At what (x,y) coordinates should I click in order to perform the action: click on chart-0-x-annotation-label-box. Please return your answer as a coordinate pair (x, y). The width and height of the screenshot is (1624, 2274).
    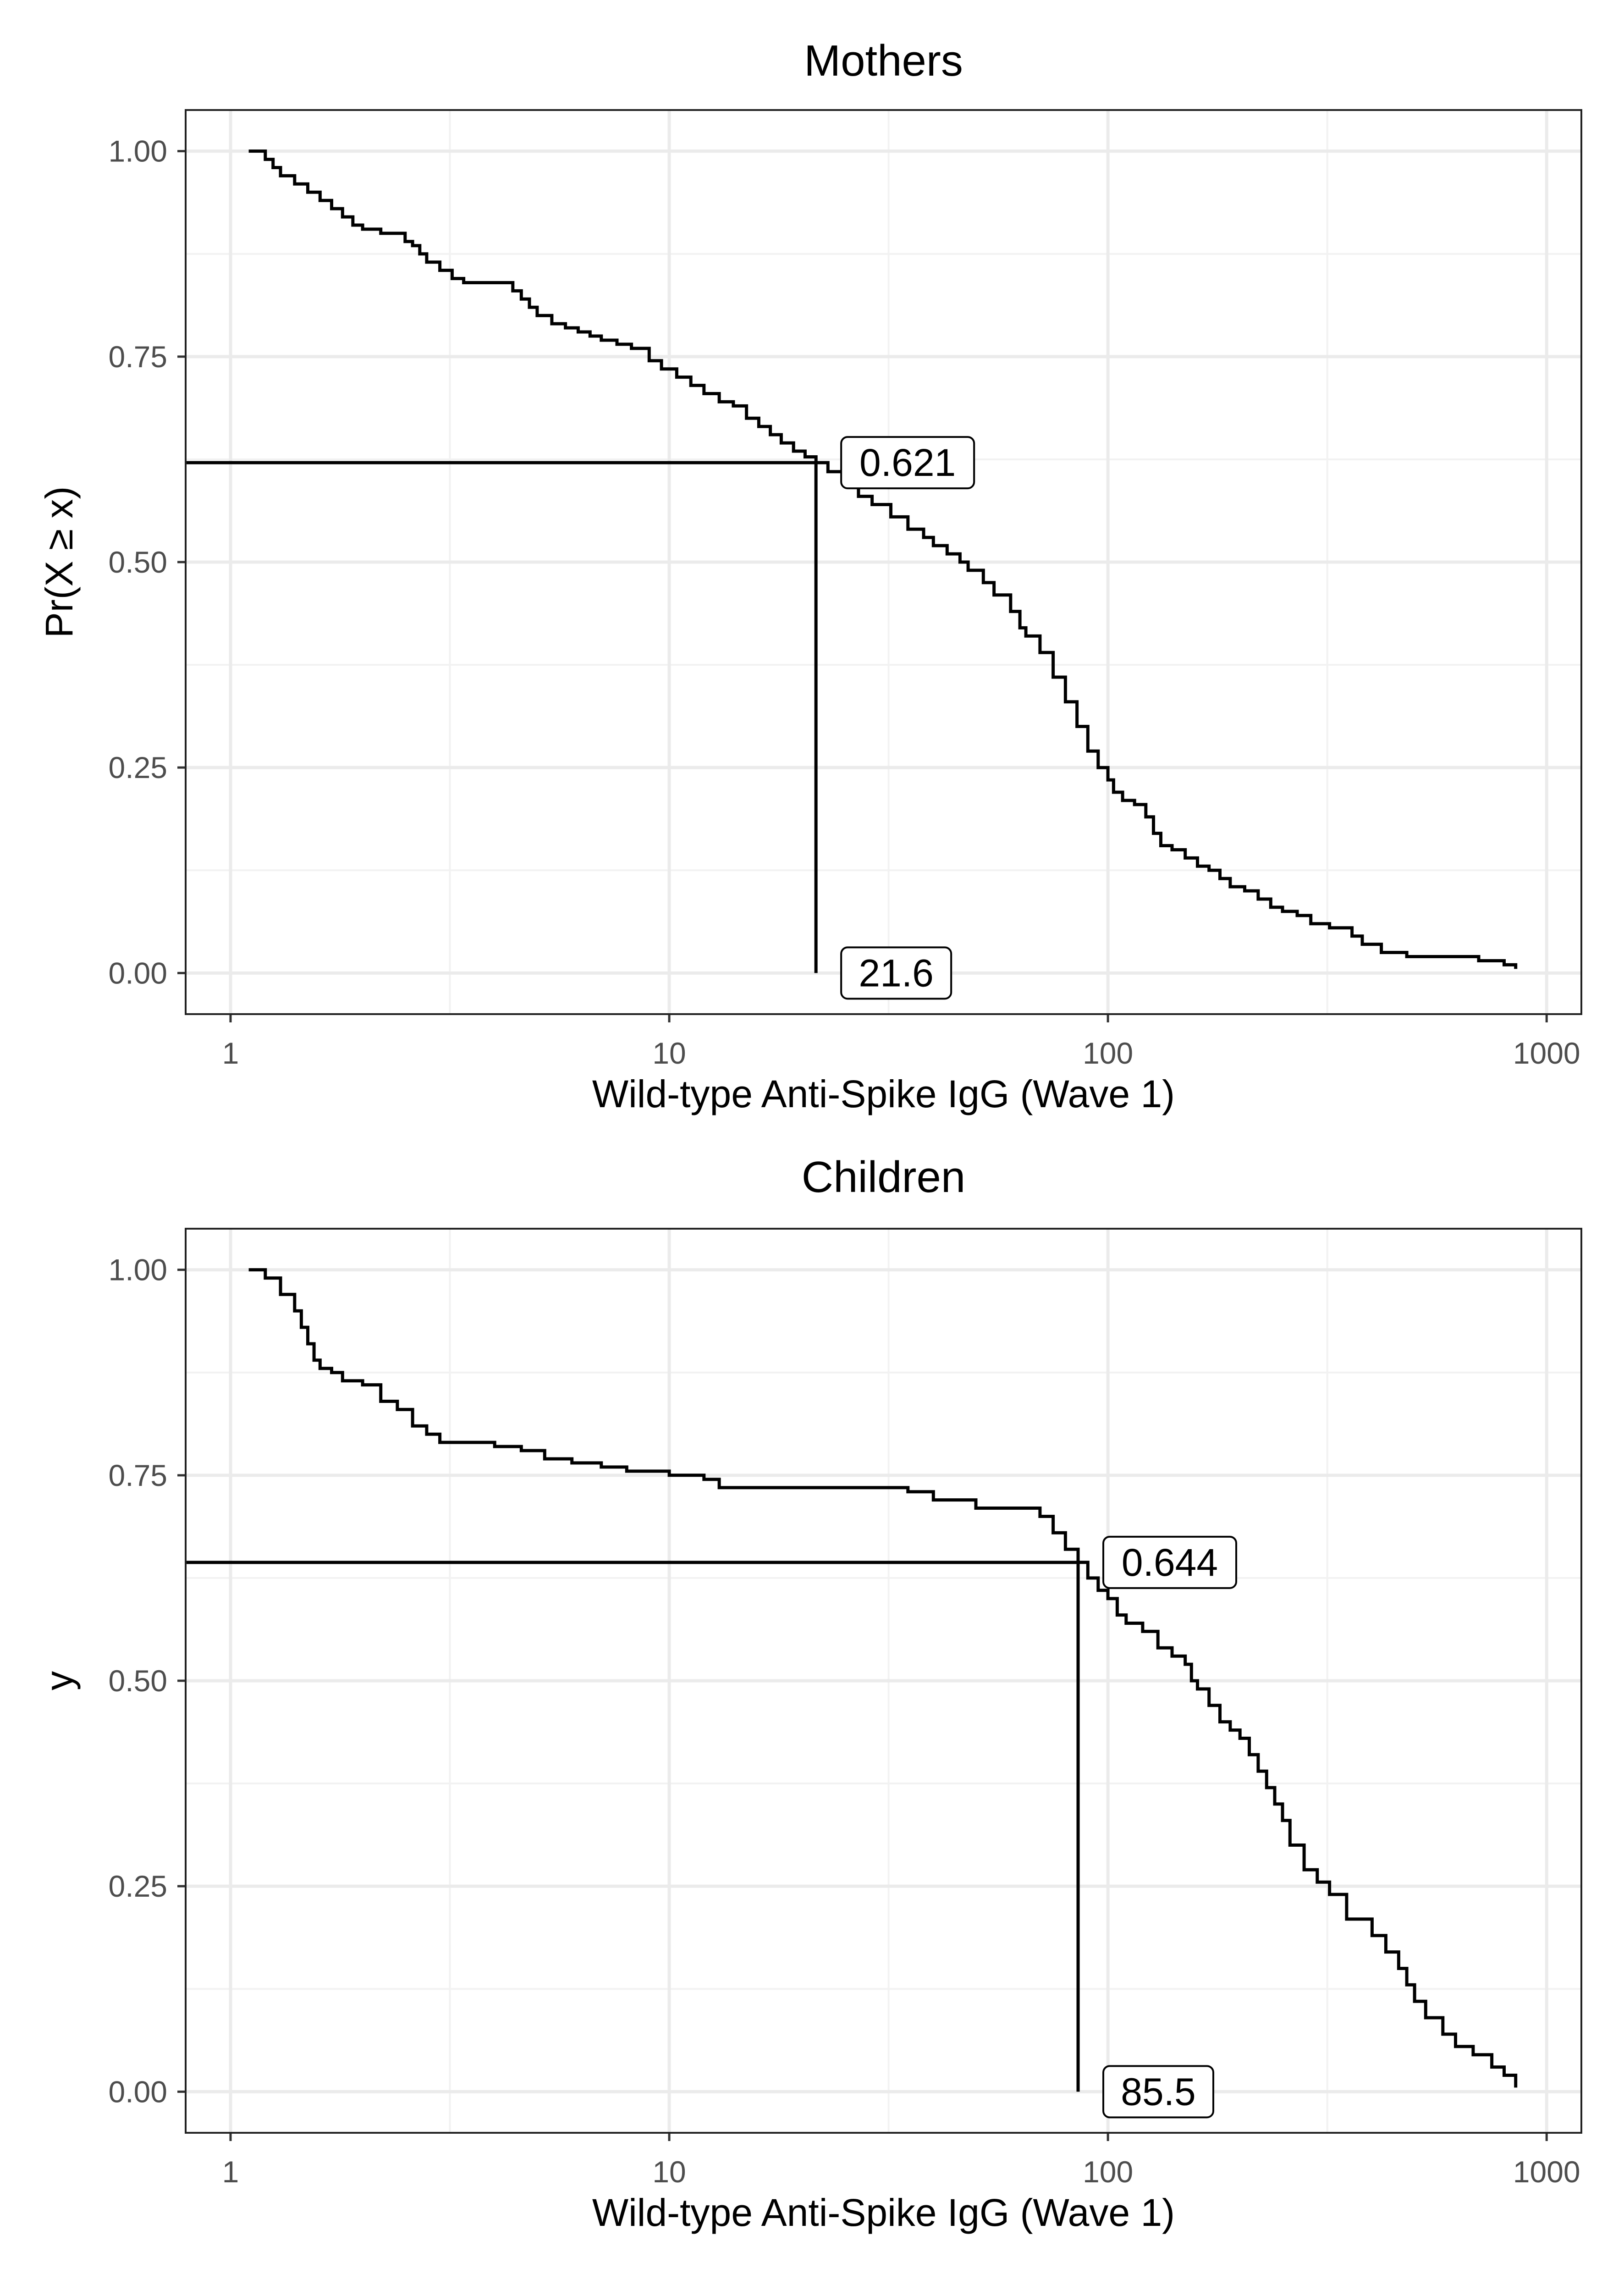
    Looking at the image, I should click on (896, 973).